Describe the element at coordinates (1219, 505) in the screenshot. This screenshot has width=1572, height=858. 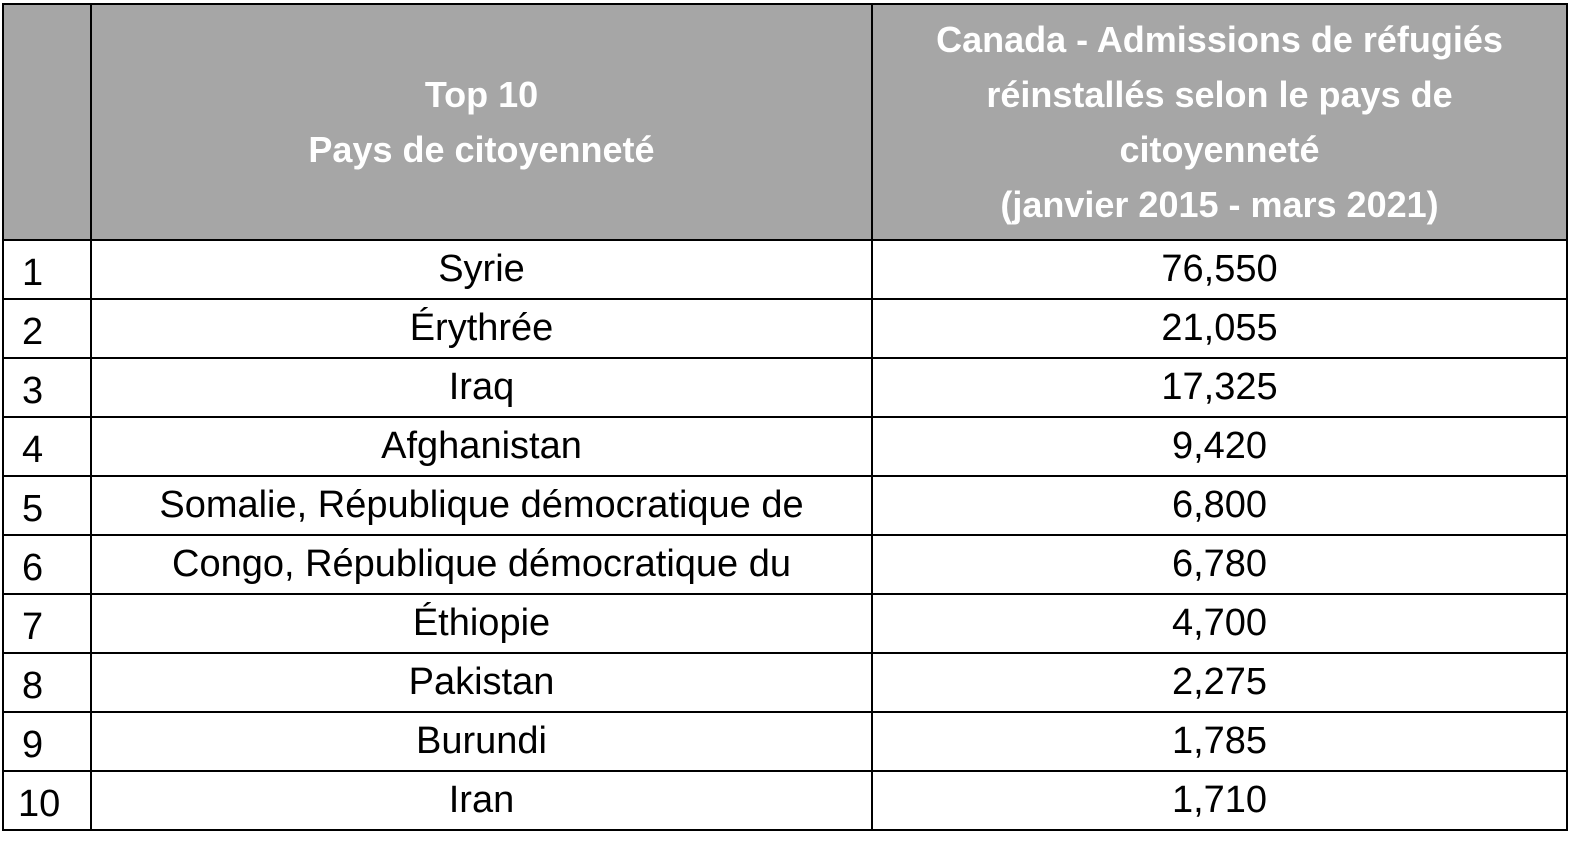
I see `value-cell: 6,800` at that location.